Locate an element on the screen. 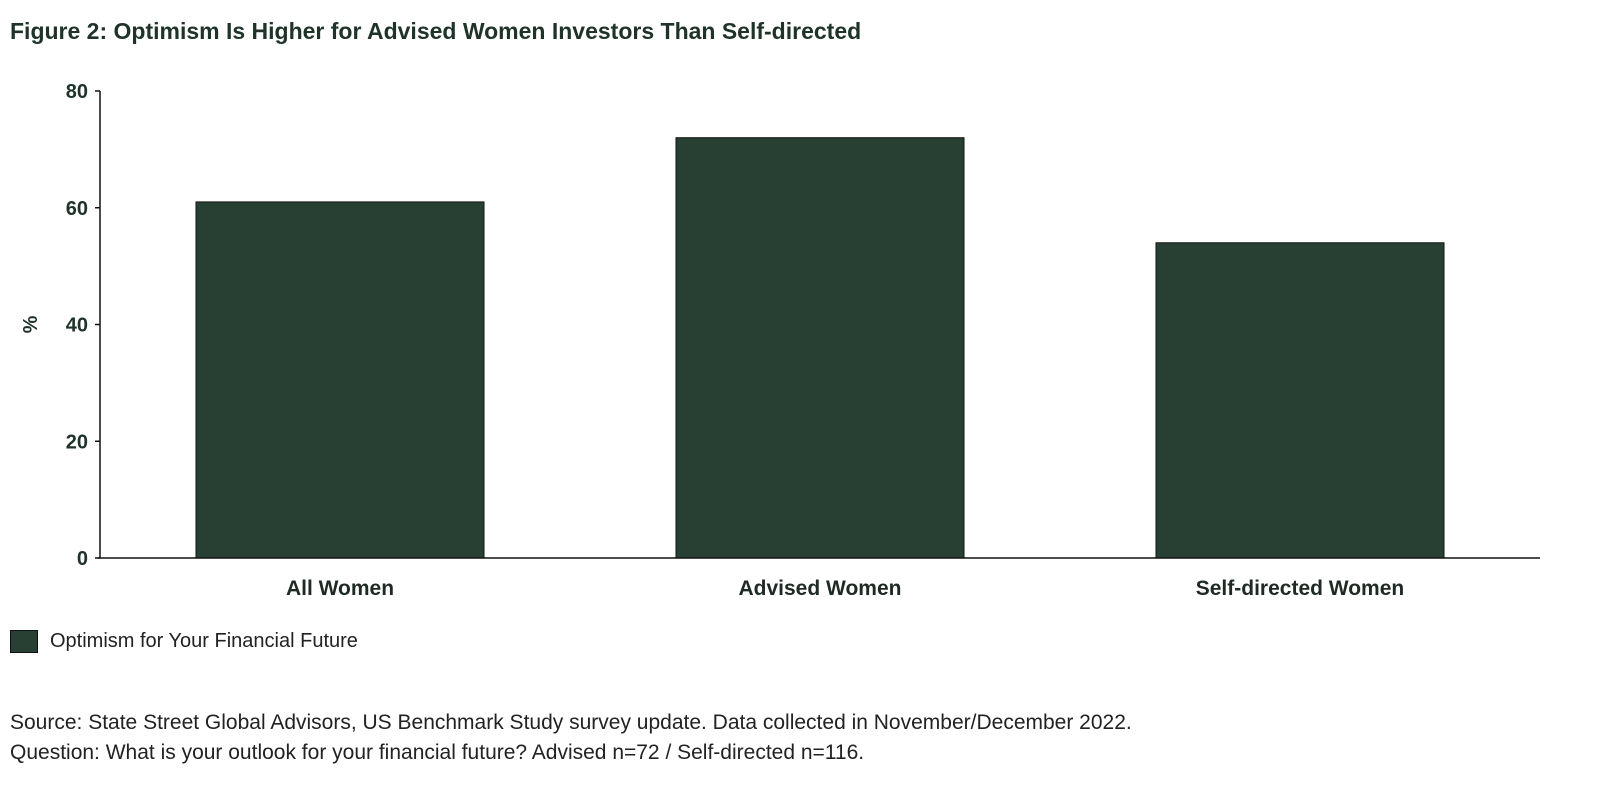 The height and width of the screenshot is (800, 1600). x-tick-label: Self-directed Women is located at coordinates (1300, 588).